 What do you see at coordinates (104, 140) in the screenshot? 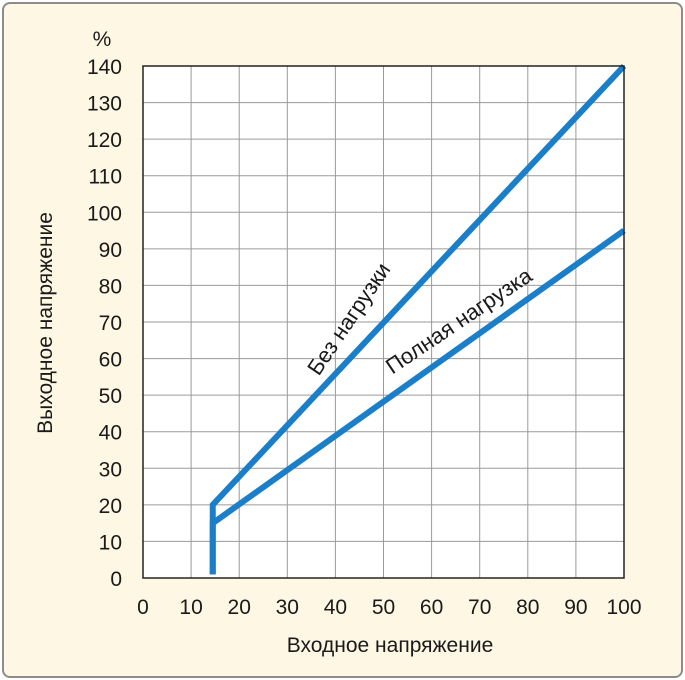
I see `y-tick-label: 120` at bounding box center [104, 140].